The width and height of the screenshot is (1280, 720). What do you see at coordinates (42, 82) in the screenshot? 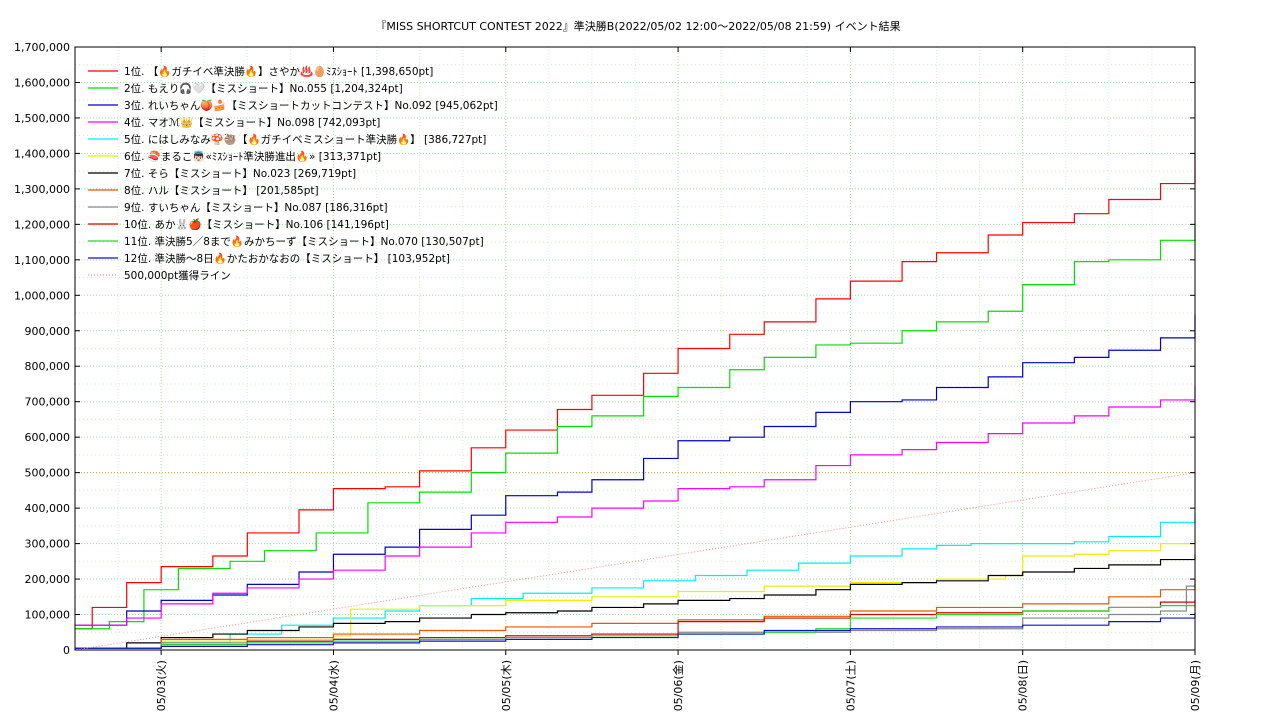
I see `y-tick-label: 1,600,000` at bounding box center [42, 82].